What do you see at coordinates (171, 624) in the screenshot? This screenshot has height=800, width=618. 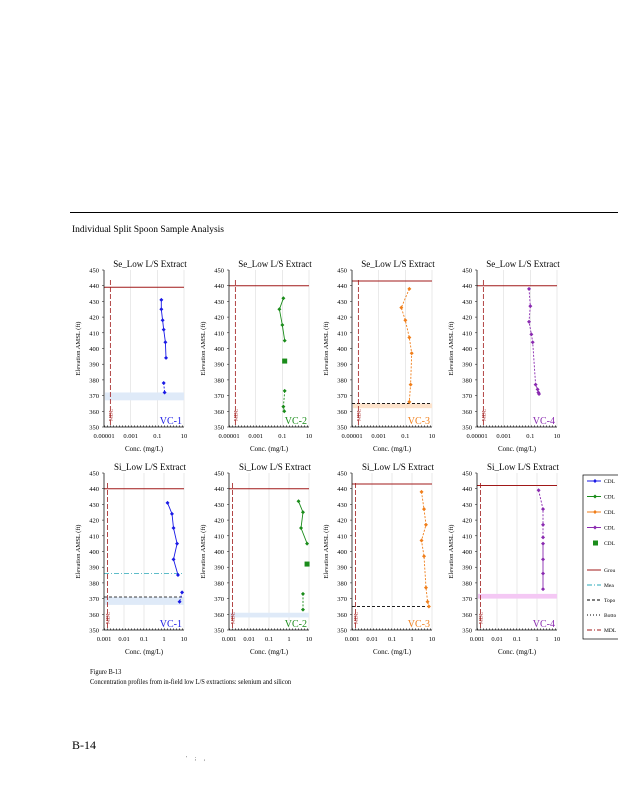 I see `well-label: VC-1` at bounding box center [171, 624].